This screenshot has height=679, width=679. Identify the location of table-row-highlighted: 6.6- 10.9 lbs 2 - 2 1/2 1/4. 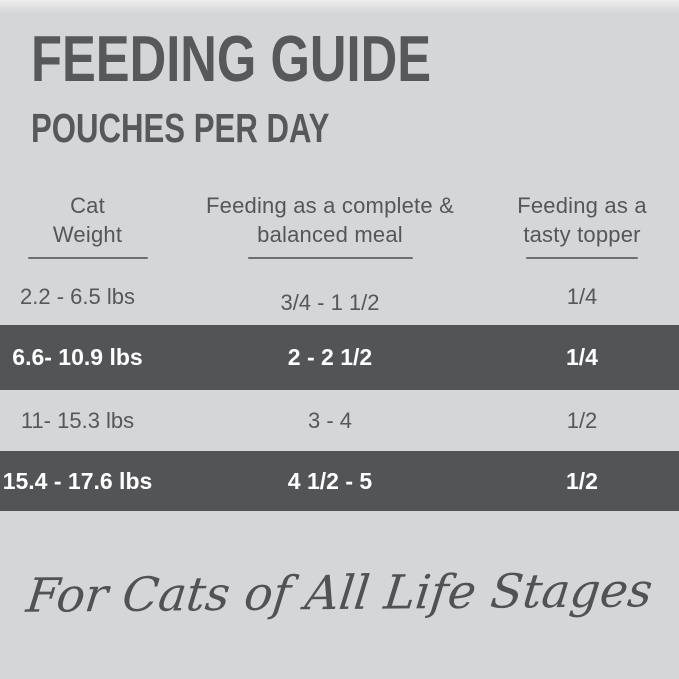
(339, 357).